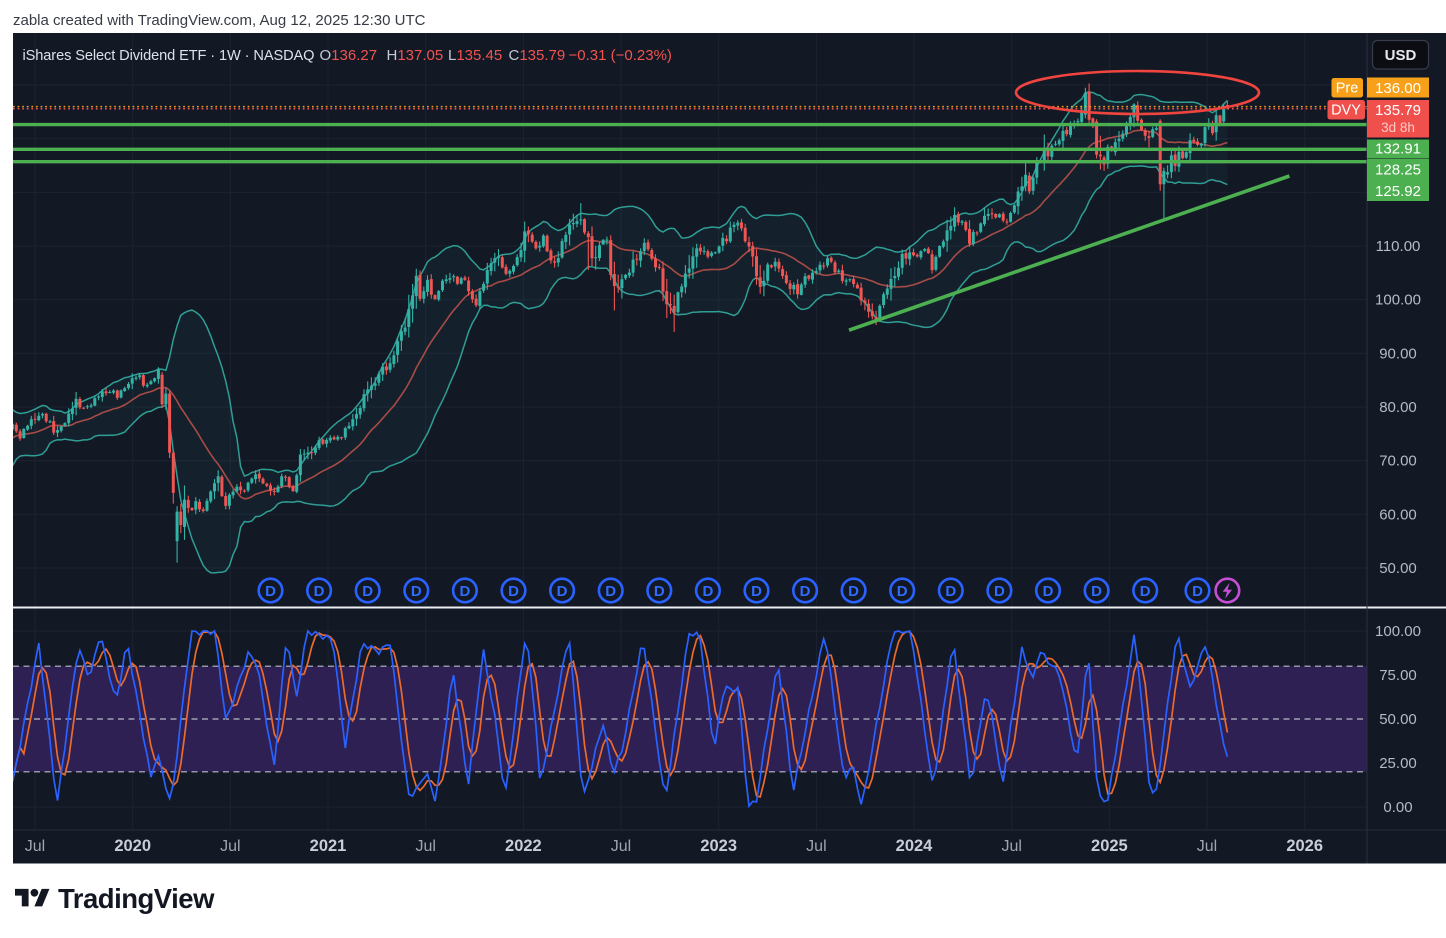 This screenshot has height=938, width=1446. Describe the element at coordinates (1109, 846) in the screenshot. I see `svg-text: 2025` at that location.